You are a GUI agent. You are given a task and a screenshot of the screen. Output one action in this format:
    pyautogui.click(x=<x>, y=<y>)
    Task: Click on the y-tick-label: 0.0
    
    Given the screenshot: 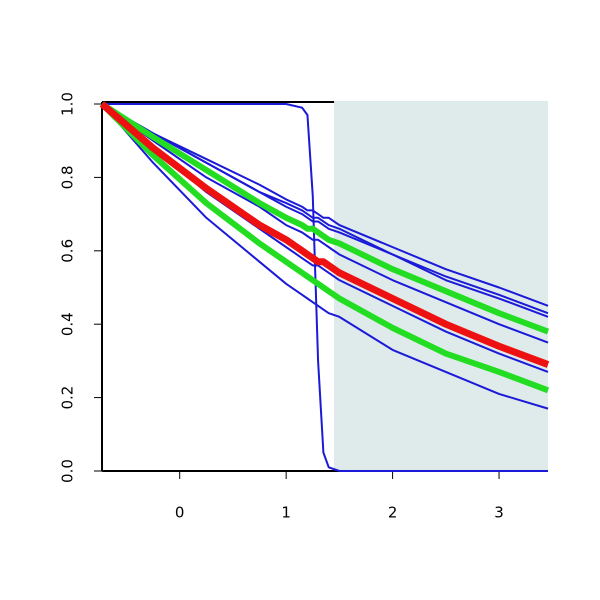 What is the action you would take?
    pyautogui.click(x=68, y=471)
    